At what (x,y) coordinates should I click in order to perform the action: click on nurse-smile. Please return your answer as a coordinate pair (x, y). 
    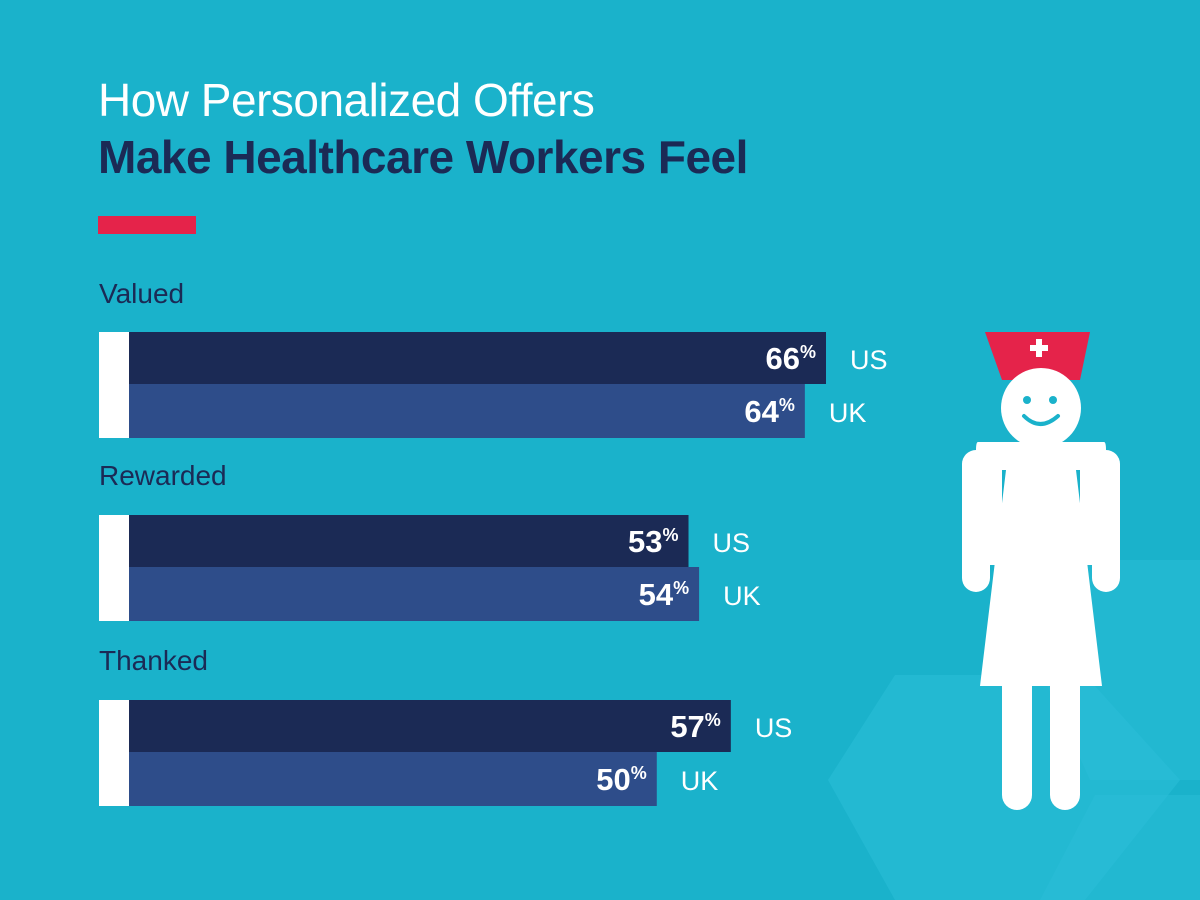
    Looking at the image, I should click on (1041, 420).